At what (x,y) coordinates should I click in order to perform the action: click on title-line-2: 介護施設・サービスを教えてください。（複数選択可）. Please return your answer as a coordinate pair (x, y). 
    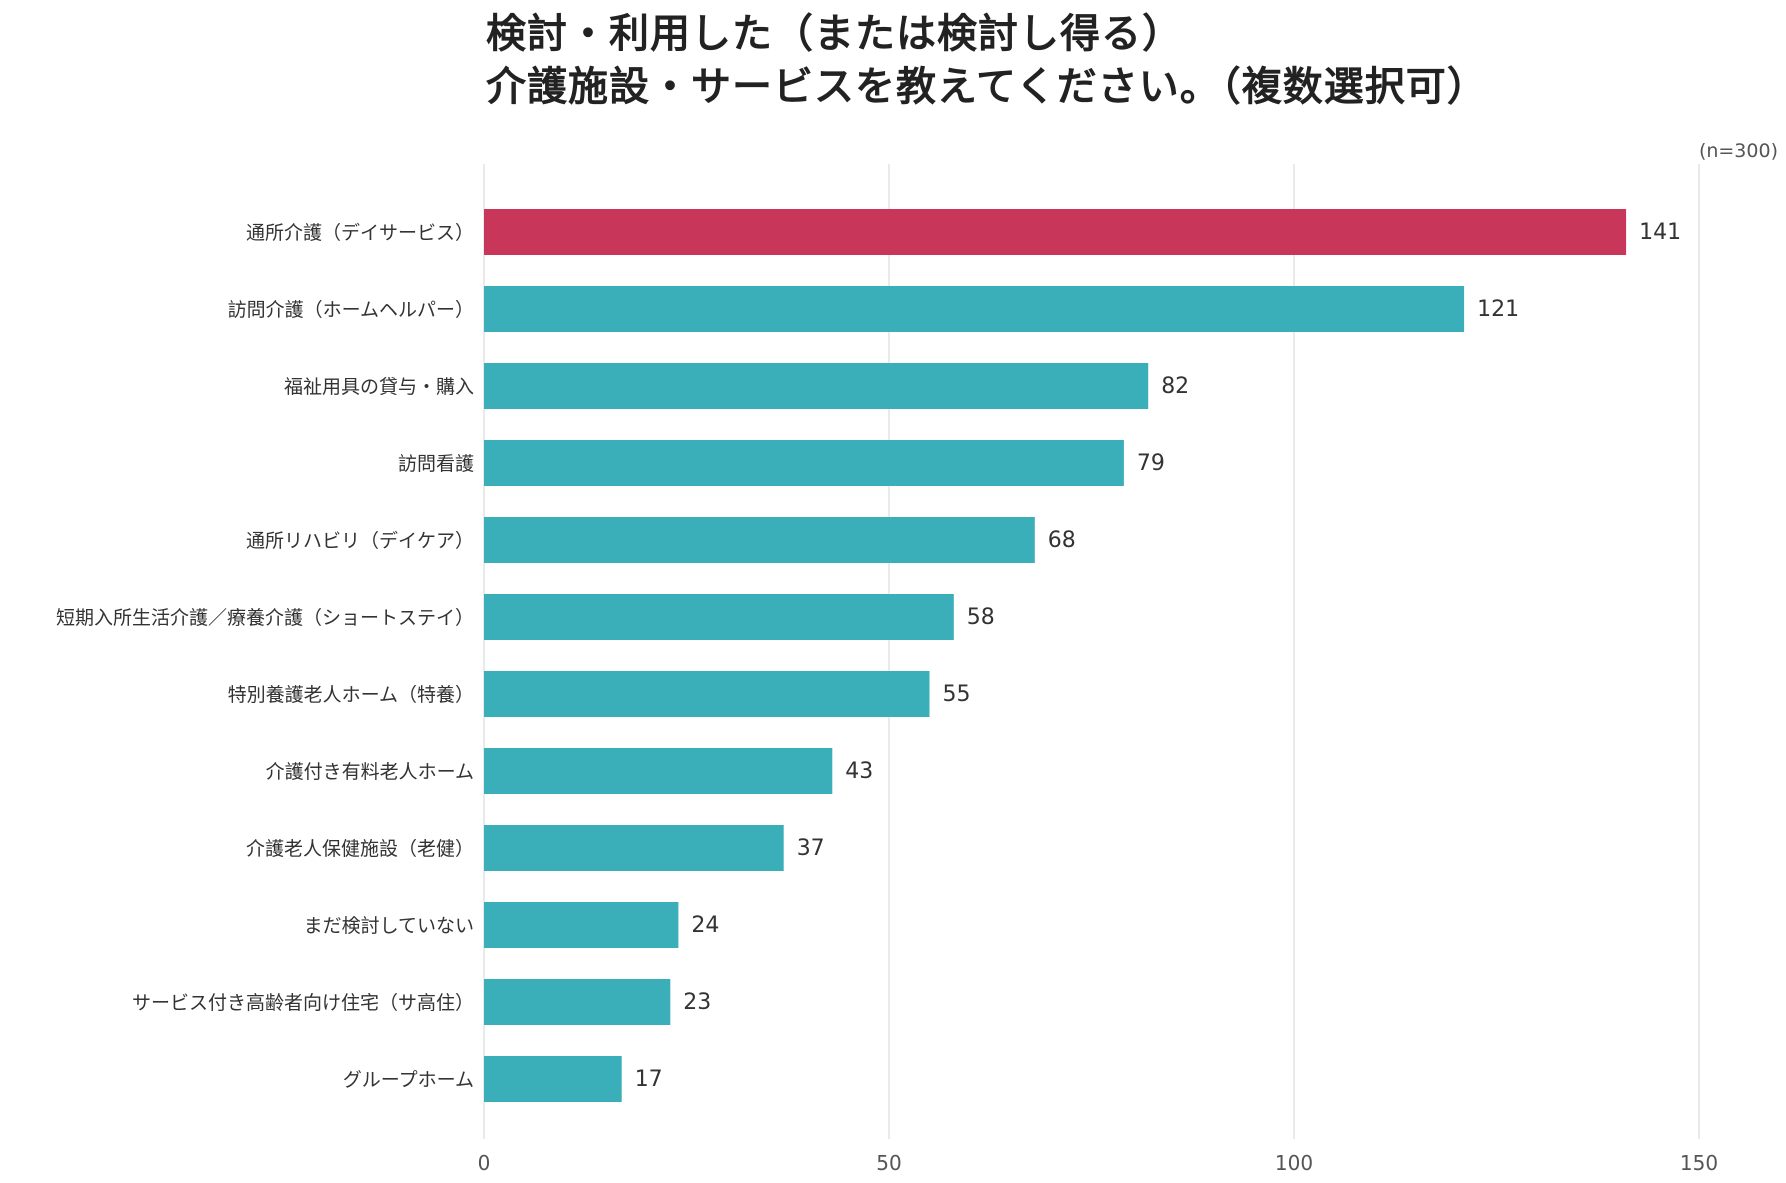
    Looking at the image, I should click on (987, 87).